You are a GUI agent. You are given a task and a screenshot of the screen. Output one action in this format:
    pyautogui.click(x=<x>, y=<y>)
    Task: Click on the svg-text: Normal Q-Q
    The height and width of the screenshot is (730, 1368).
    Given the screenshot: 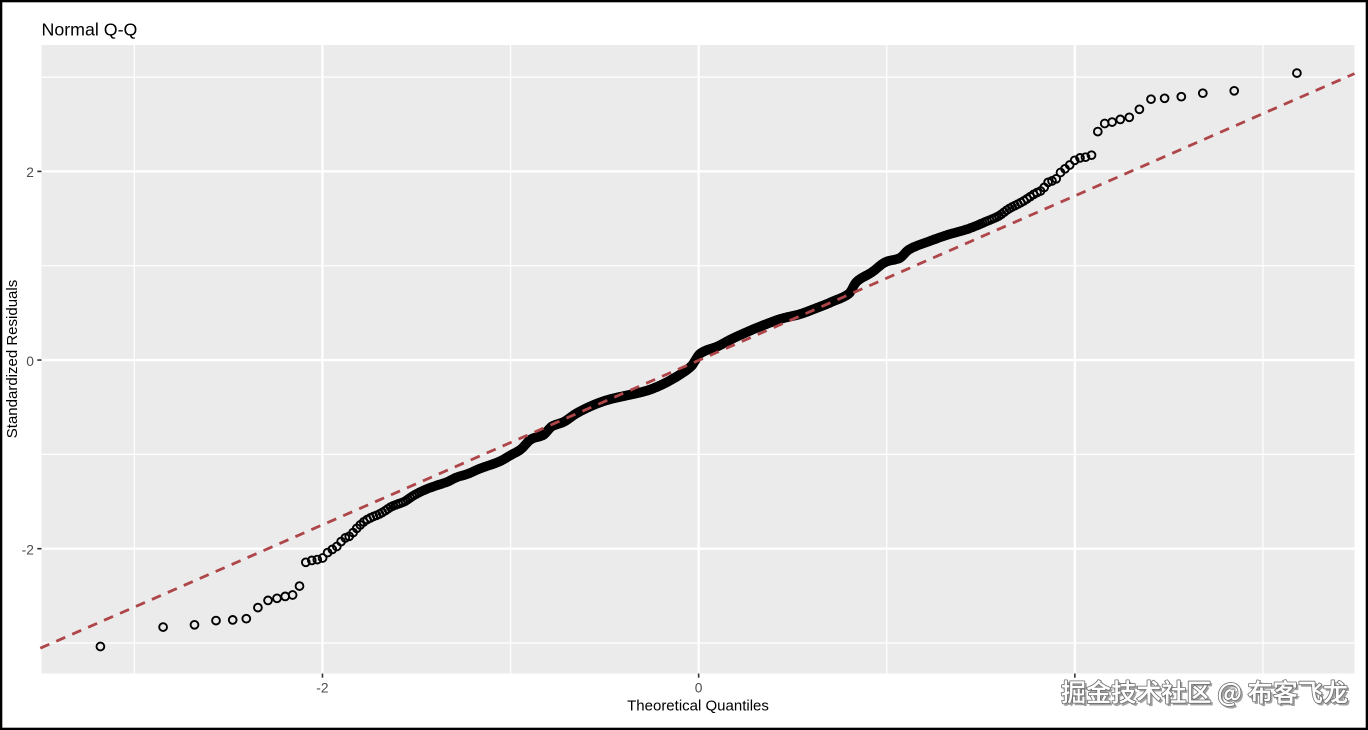 What is the action you would take?
    pyautogui.click(x=90, y=30)
    